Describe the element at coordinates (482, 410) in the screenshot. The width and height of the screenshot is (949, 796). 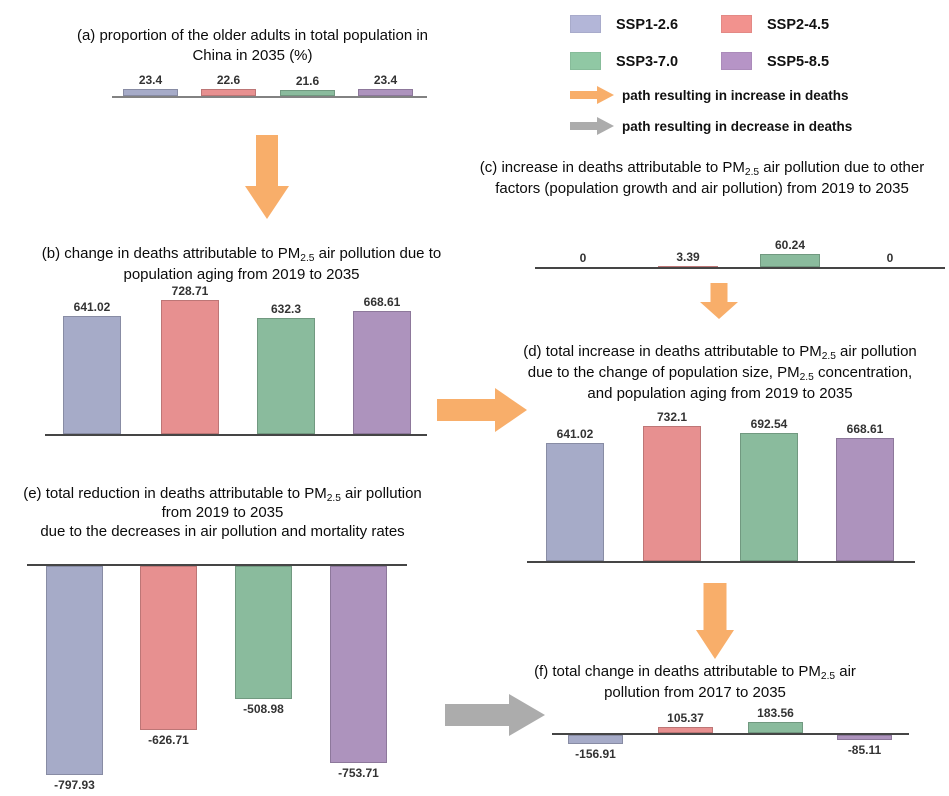
I see `flow-arrow-b-to-d-icon` at that location.